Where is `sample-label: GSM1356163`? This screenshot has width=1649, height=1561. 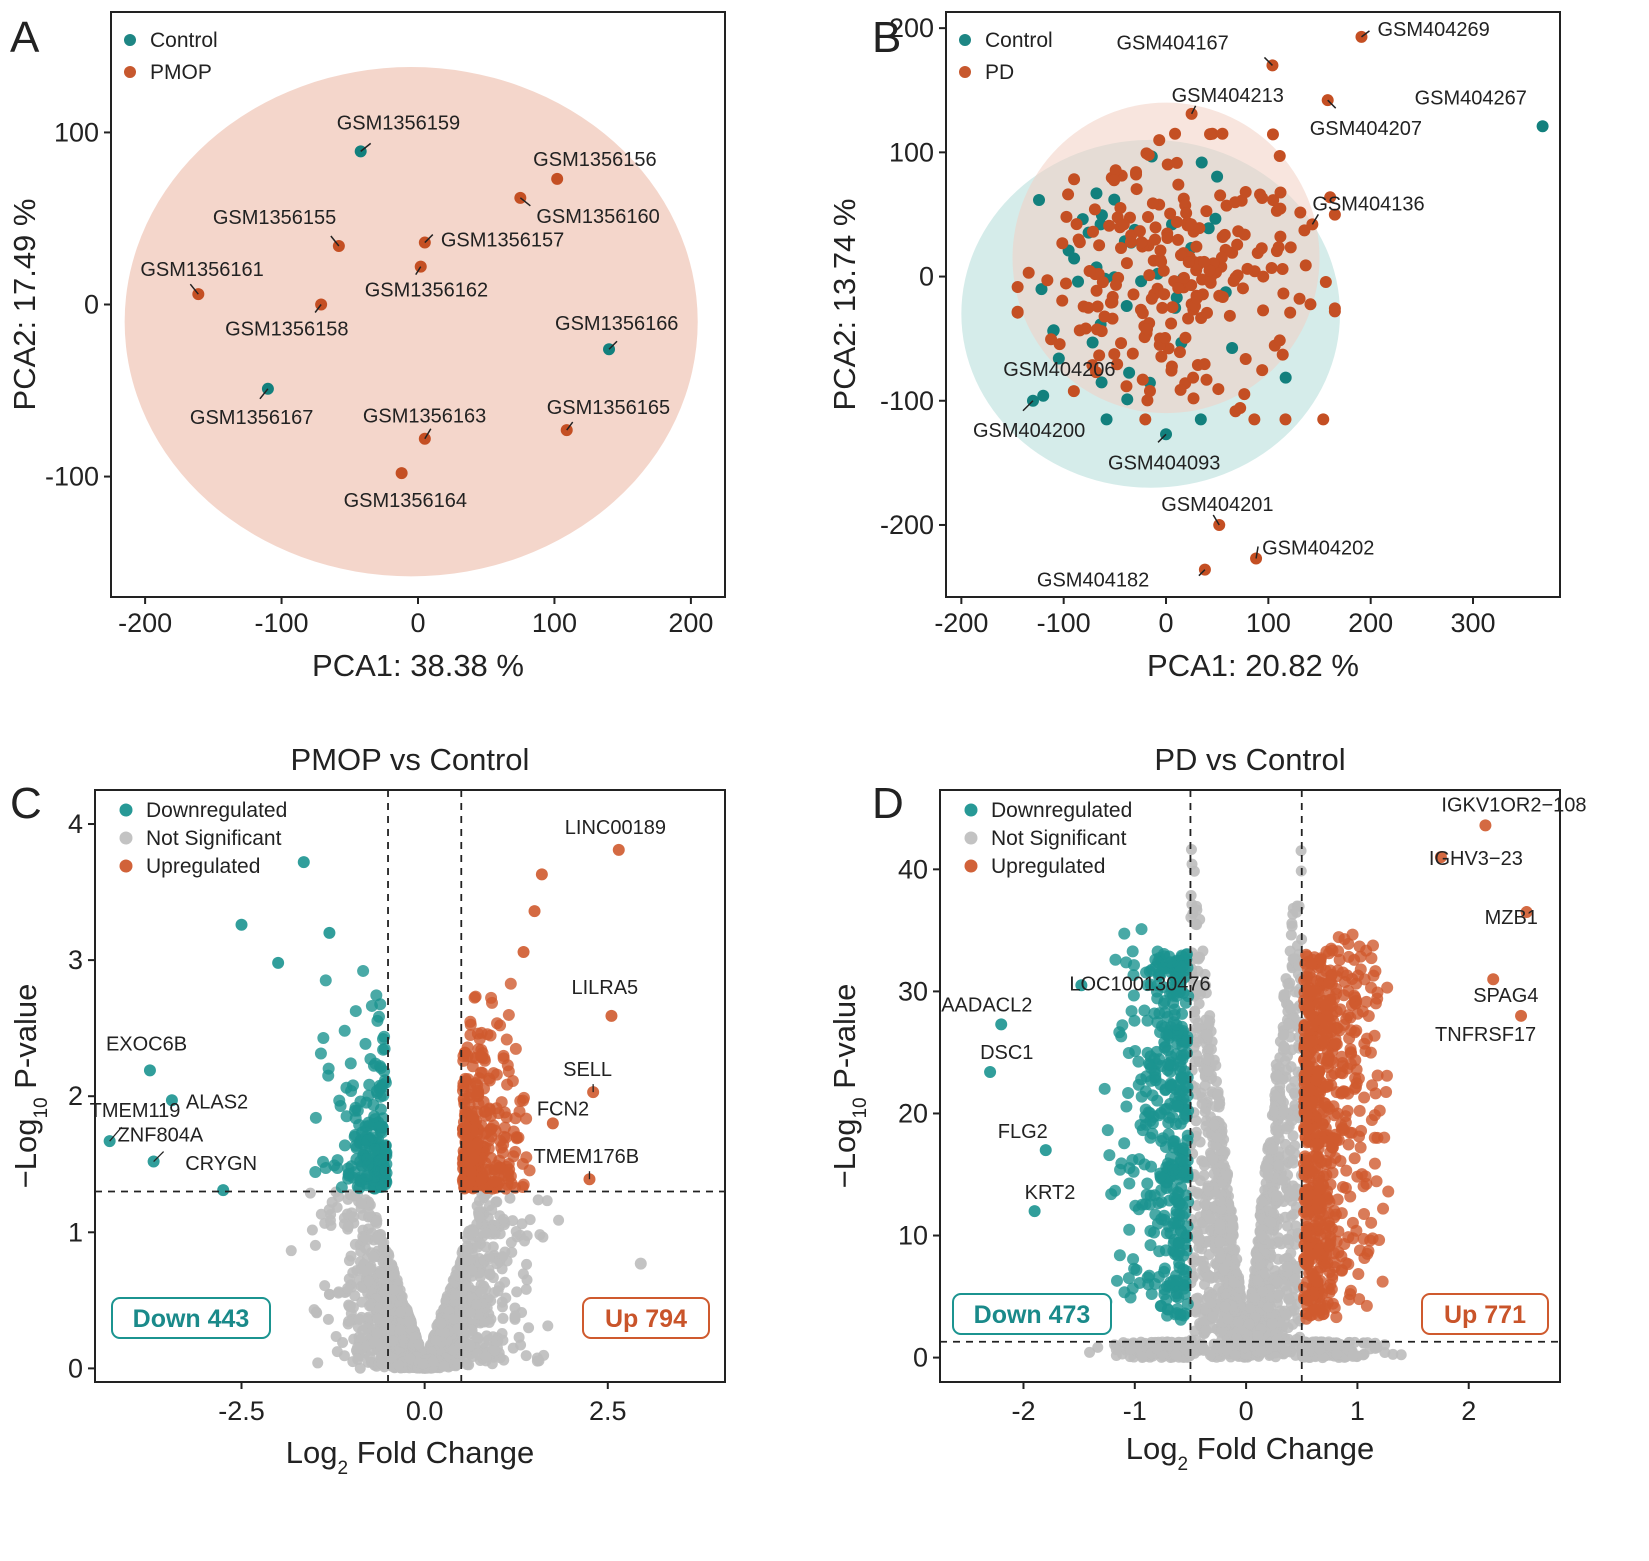 sample-label: GSM1356163 is located at coordinates (424, 417).